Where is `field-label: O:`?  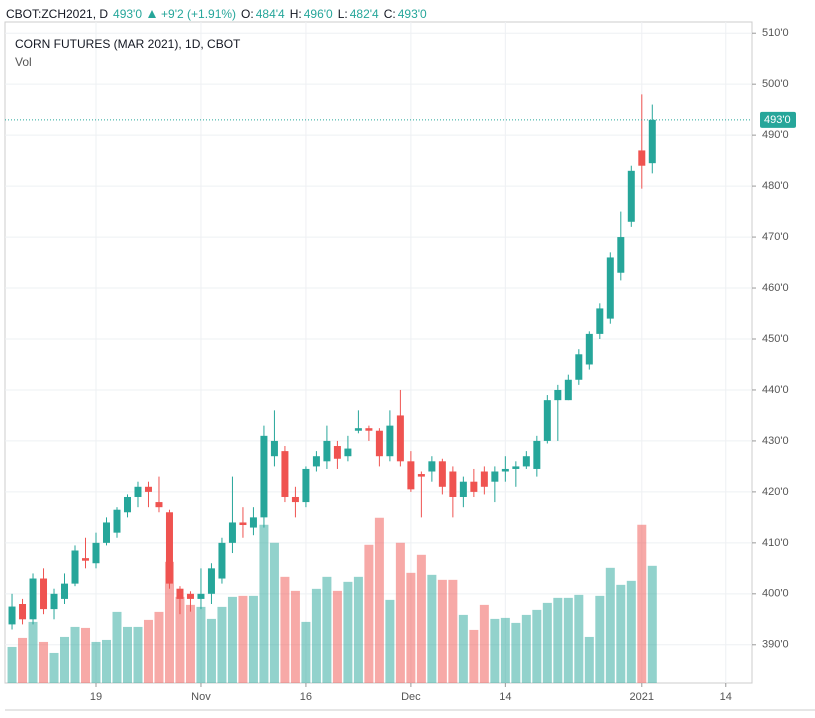
field-label: O: is located at coordinates (247, 14).